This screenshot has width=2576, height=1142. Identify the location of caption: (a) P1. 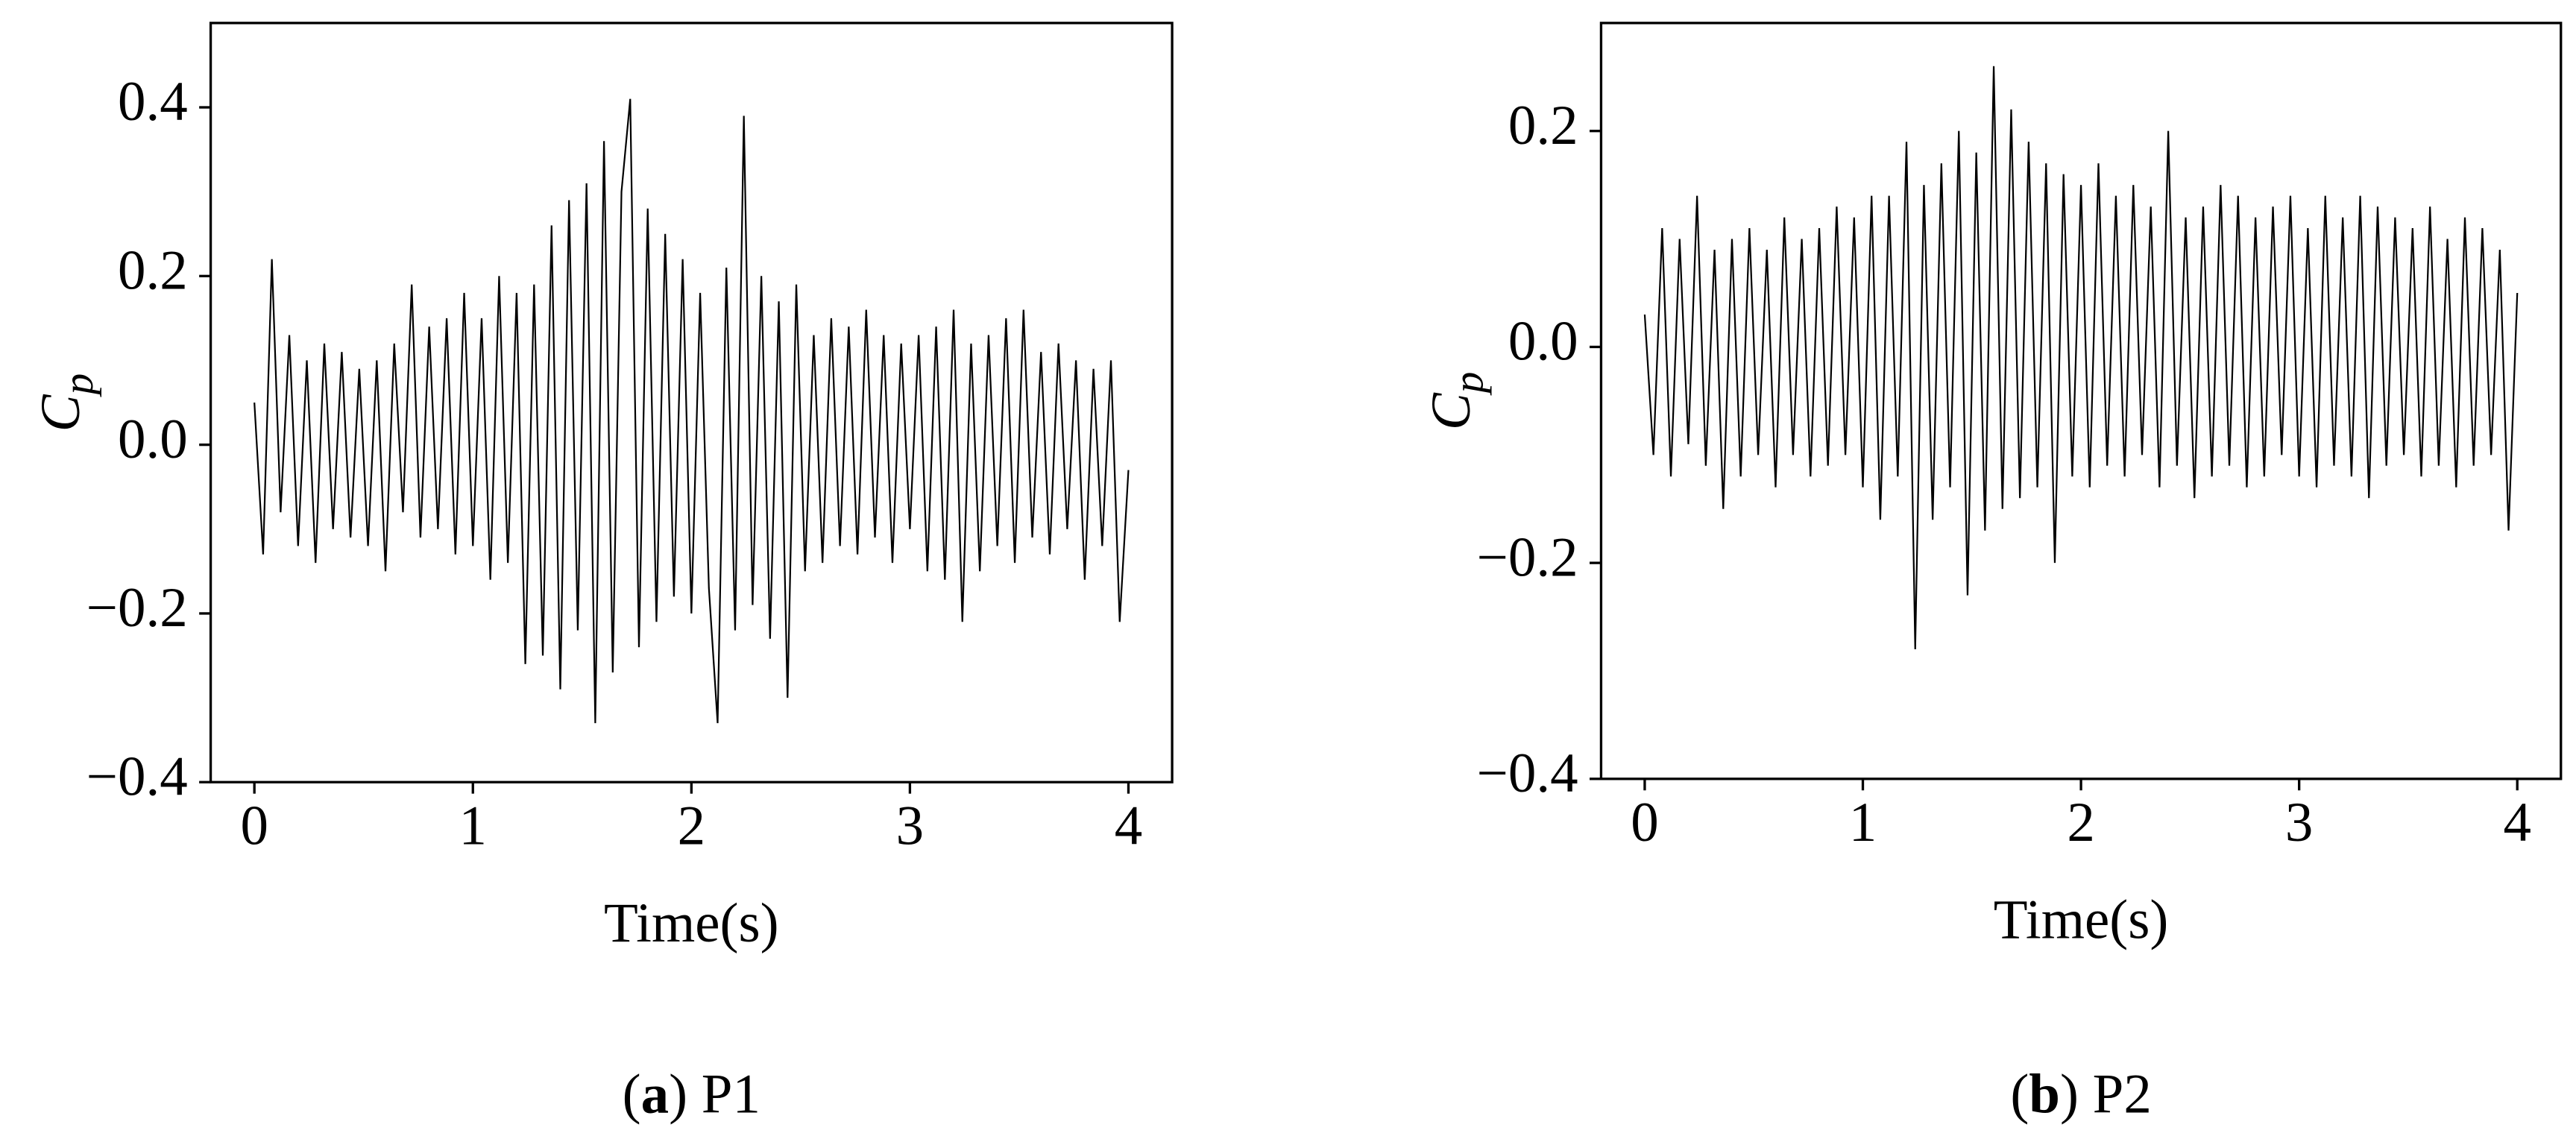
(691, 1094).